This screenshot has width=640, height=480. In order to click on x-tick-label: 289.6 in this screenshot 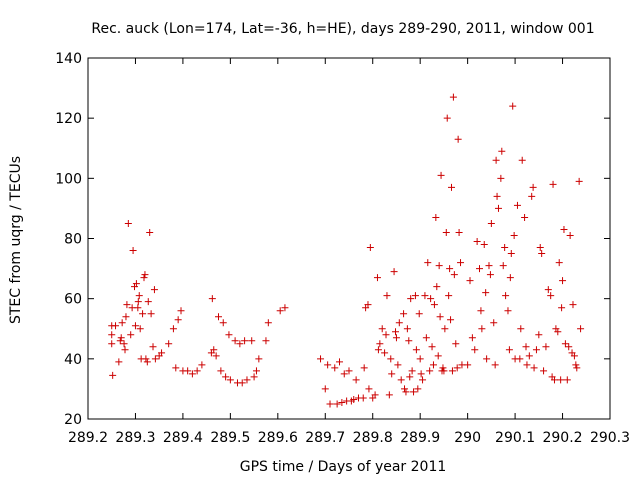, I will do `click(278, 438)`.